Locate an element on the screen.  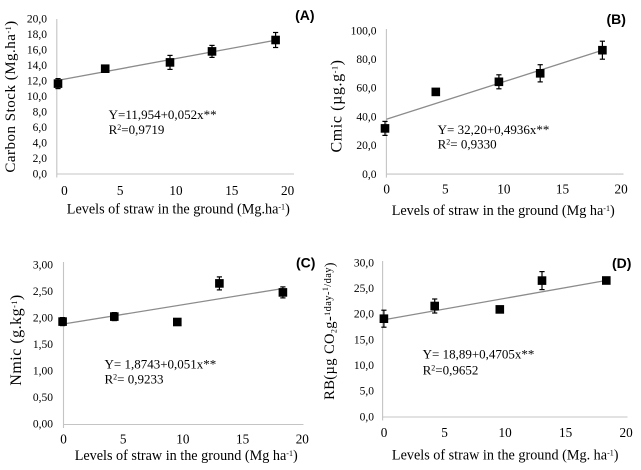
svg-text: 14,0 is located at coordinates (37, 66).